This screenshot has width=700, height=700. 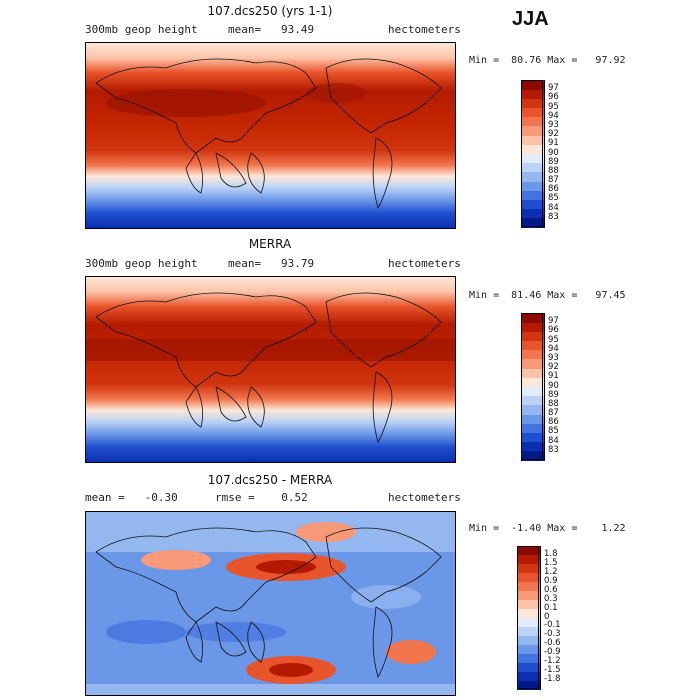 I want to click on panel-2-map, so click(x=270, y=369).